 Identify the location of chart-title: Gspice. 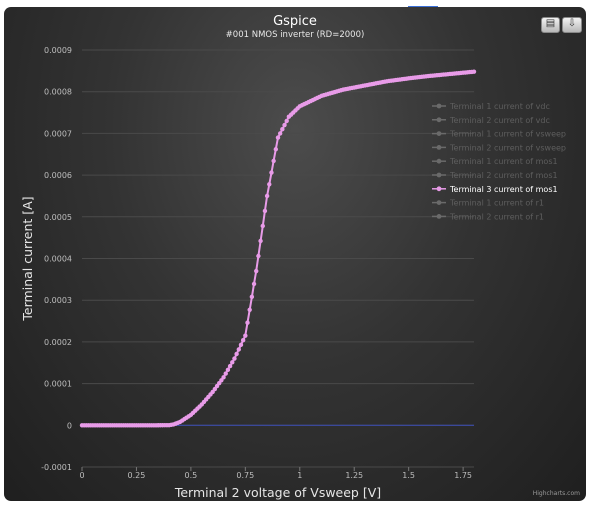
(295, 21).